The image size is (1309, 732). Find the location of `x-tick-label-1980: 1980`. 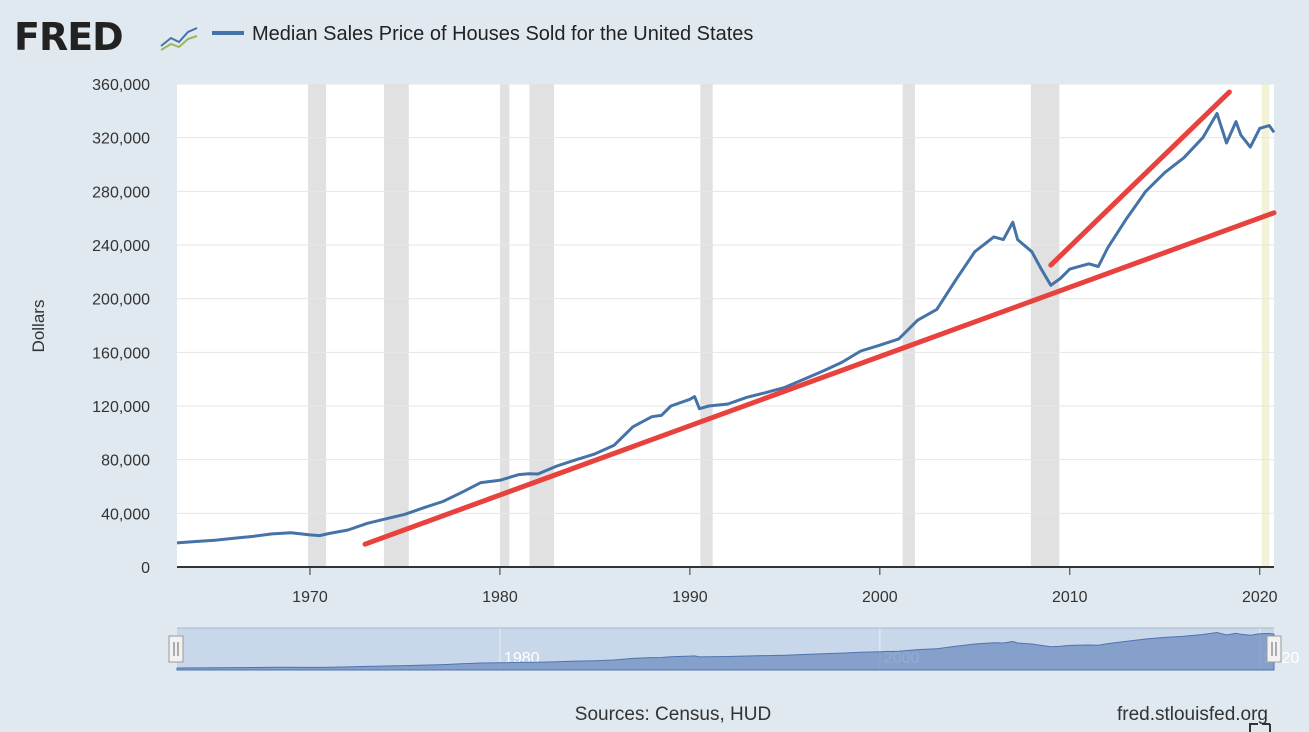

x-tick-label-1980: 1980 is located at coordinates (500, 597).